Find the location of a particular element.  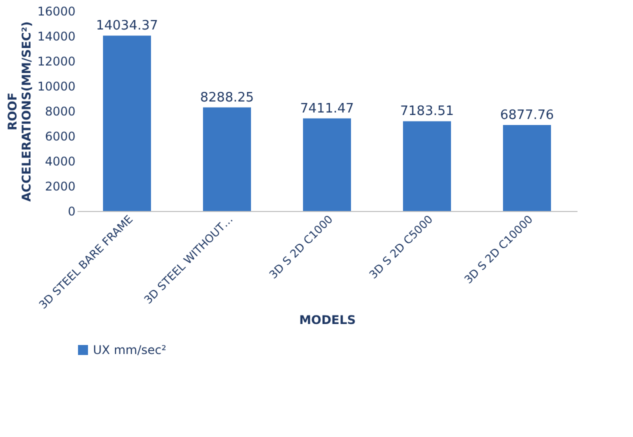

y-tick-label: 10000 is located at coordinates (56, 87).